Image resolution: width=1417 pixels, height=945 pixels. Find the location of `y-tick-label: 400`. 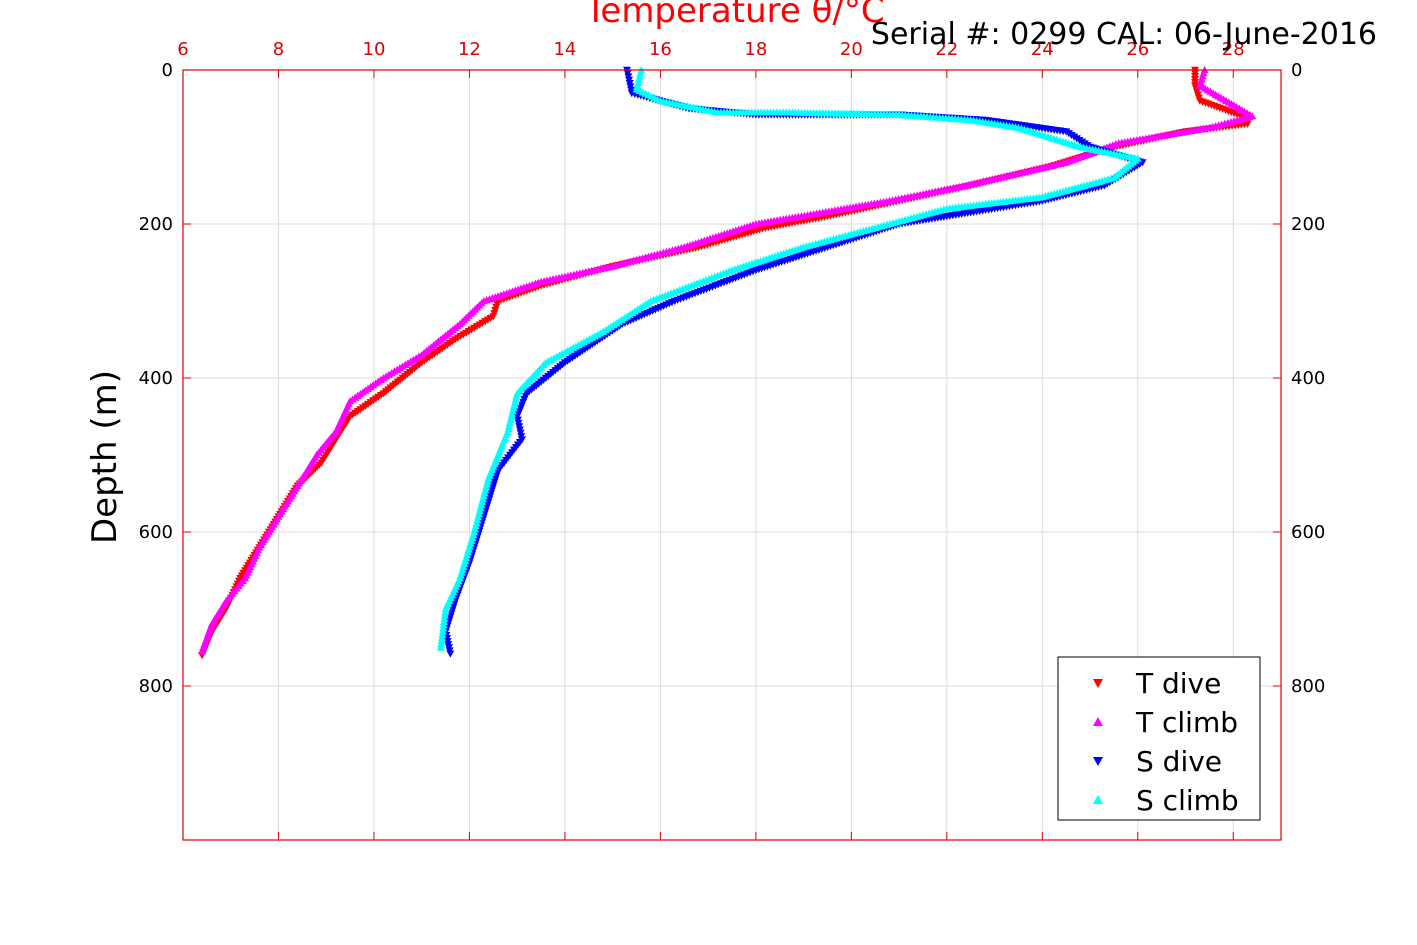

y-tick-label: 400 is located at coordinates (156, 378).